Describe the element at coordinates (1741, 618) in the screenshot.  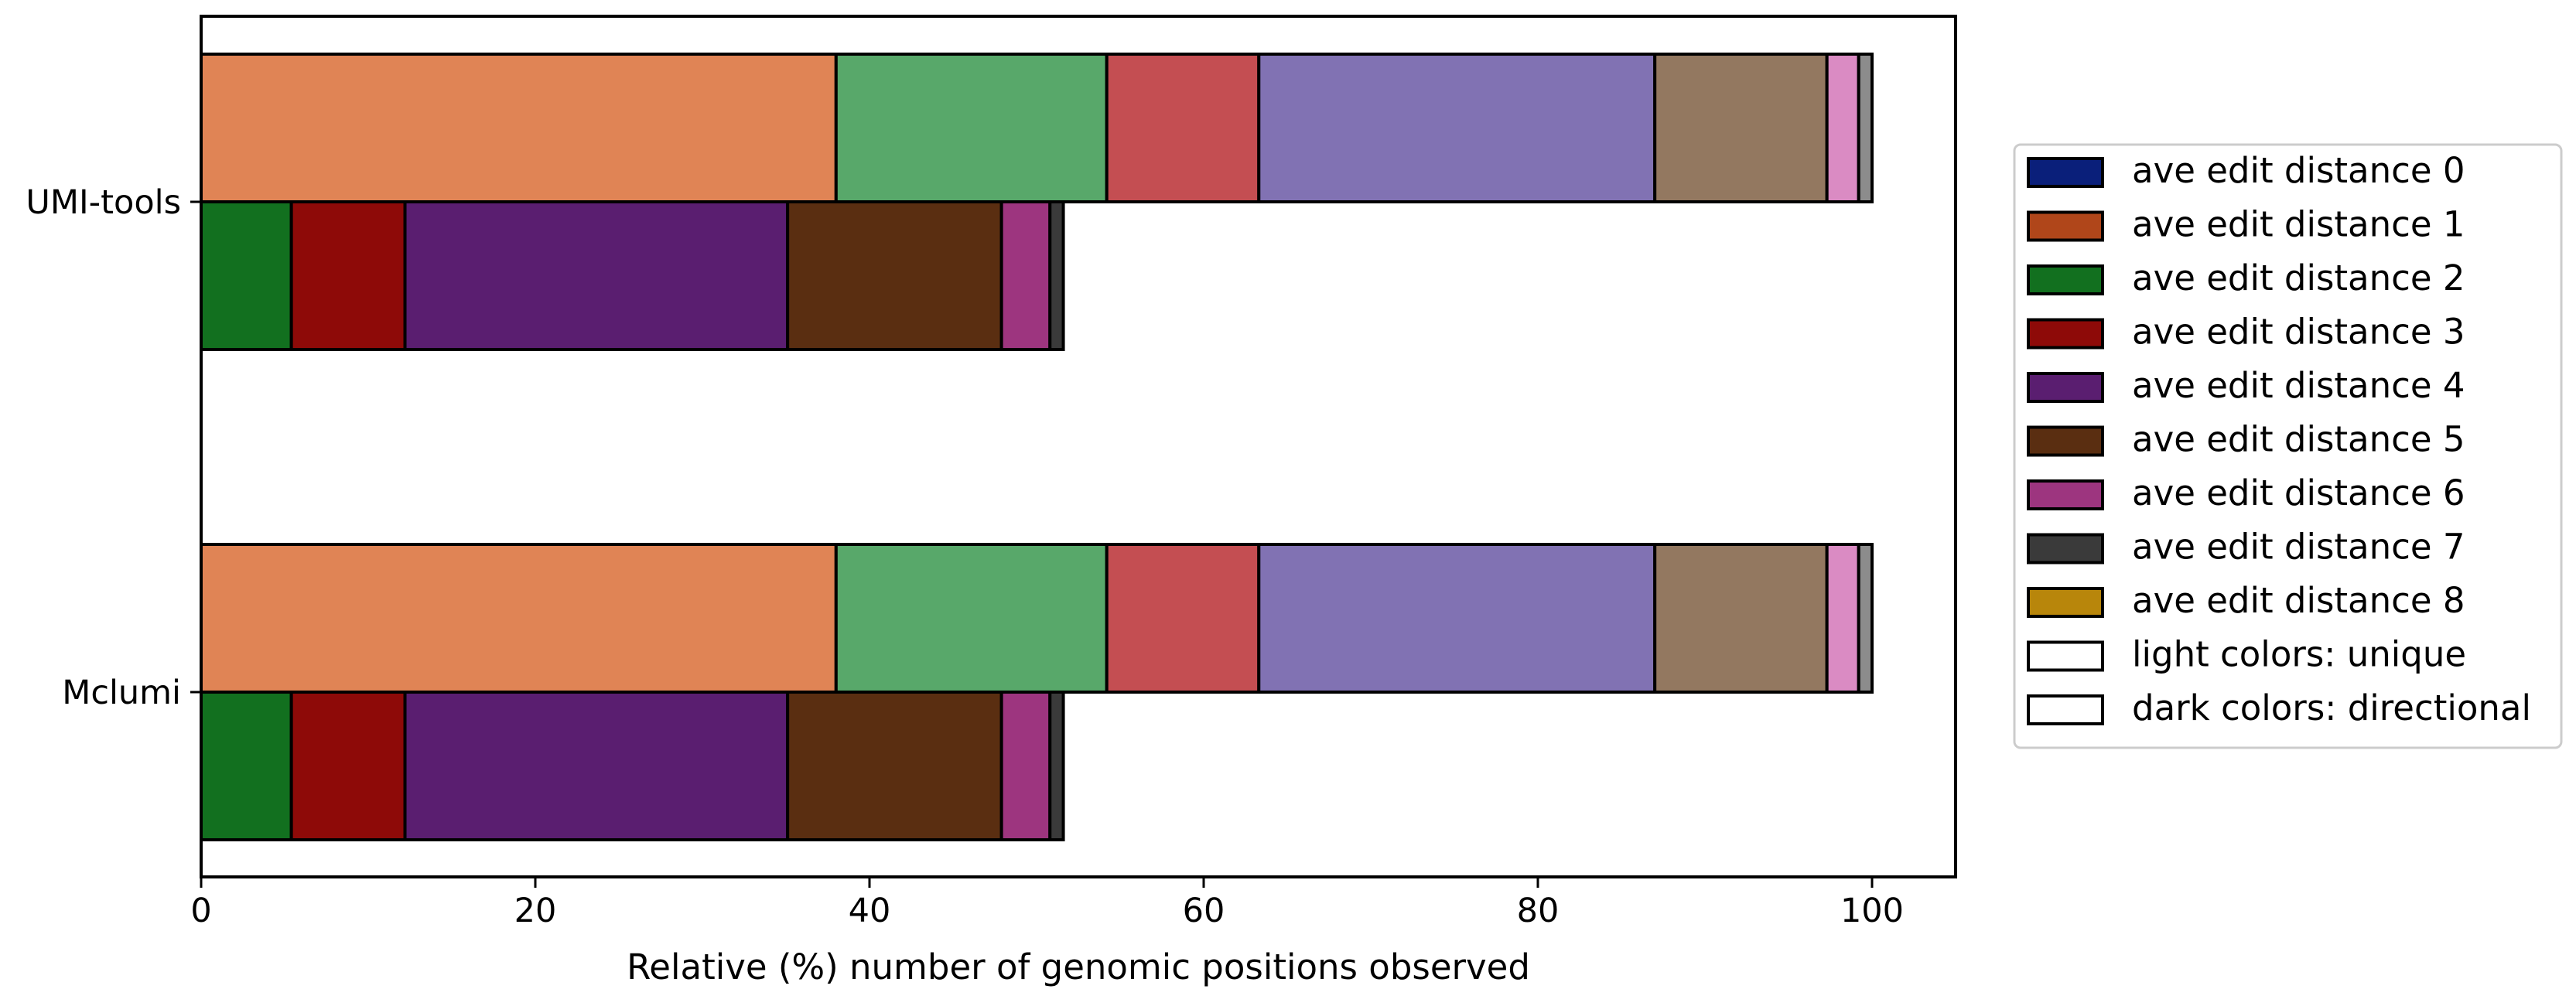
I see `bar-mclumi-unique-d5` at that location.